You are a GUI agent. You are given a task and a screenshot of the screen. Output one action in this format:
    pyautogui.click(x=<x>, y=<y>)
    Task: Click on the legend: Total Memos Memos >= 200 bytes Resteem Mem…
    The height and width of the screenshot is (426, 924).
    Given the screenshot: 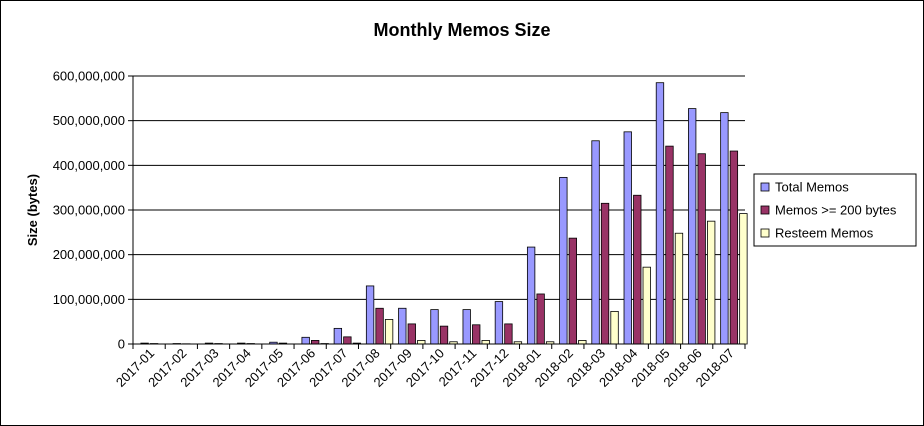 What is the action you would take?
    pyautogui.click(x=835, y=210)
    